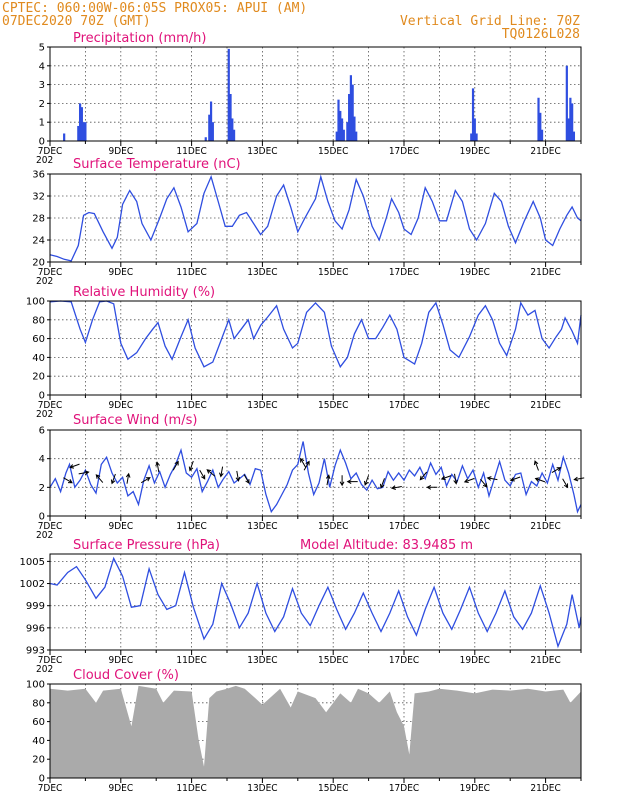 This screenshot has width=618, height=800. What do you see at coordinates (38, 703) in the screenshot?
I see `cloud-ytick-label: 80` at bounding box center [38, 703].